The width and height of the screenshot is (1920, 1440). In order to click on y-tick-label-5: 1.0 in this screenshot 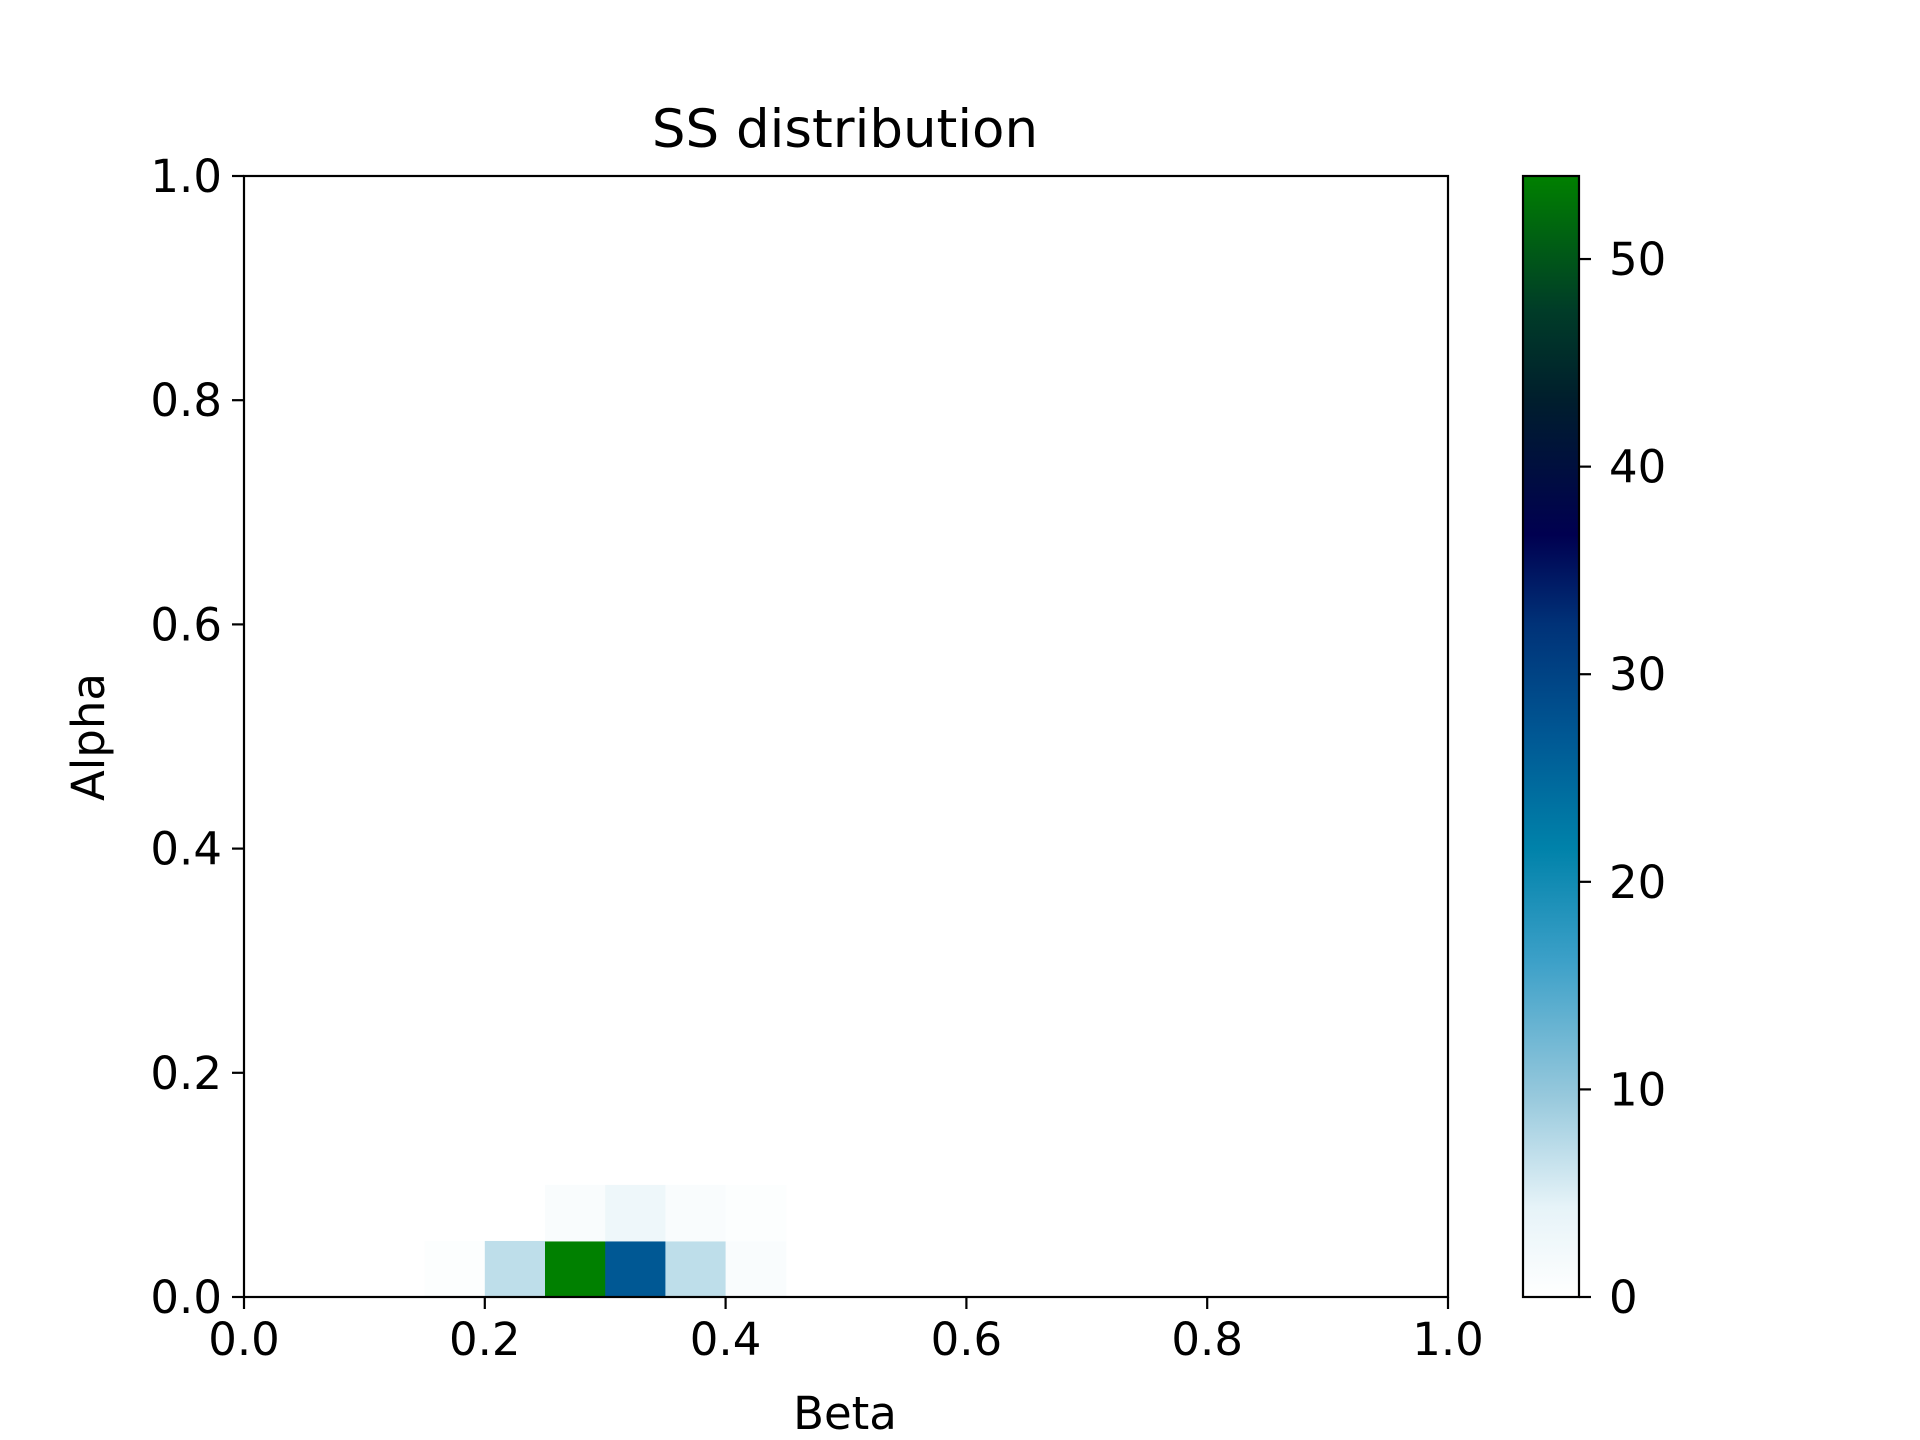, I will do `click(186, 176)`.